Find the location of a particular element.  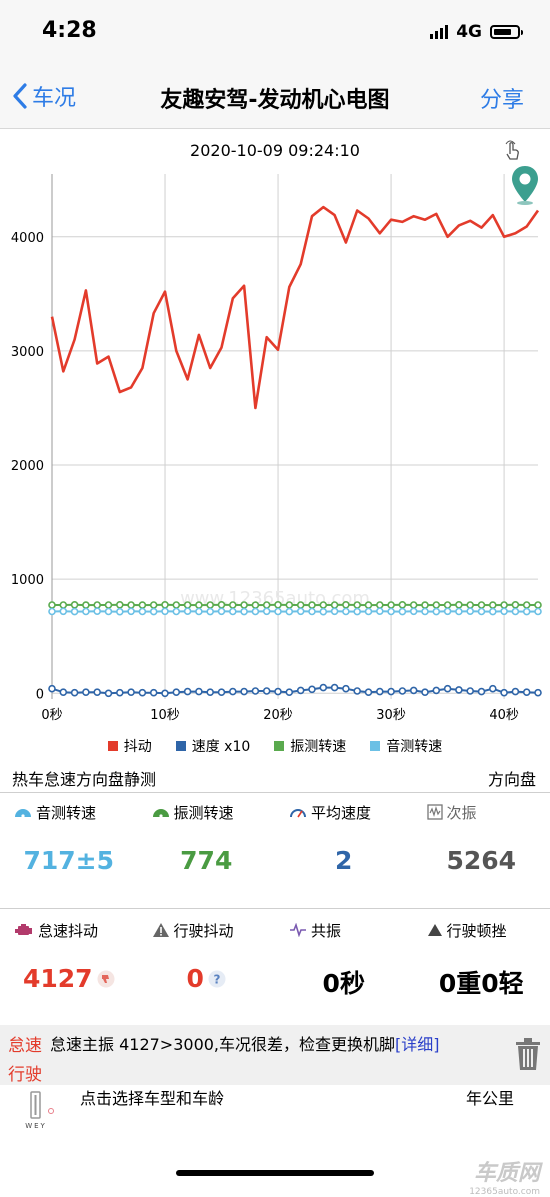

wave-box-icon is located at coordinates (435, 812).